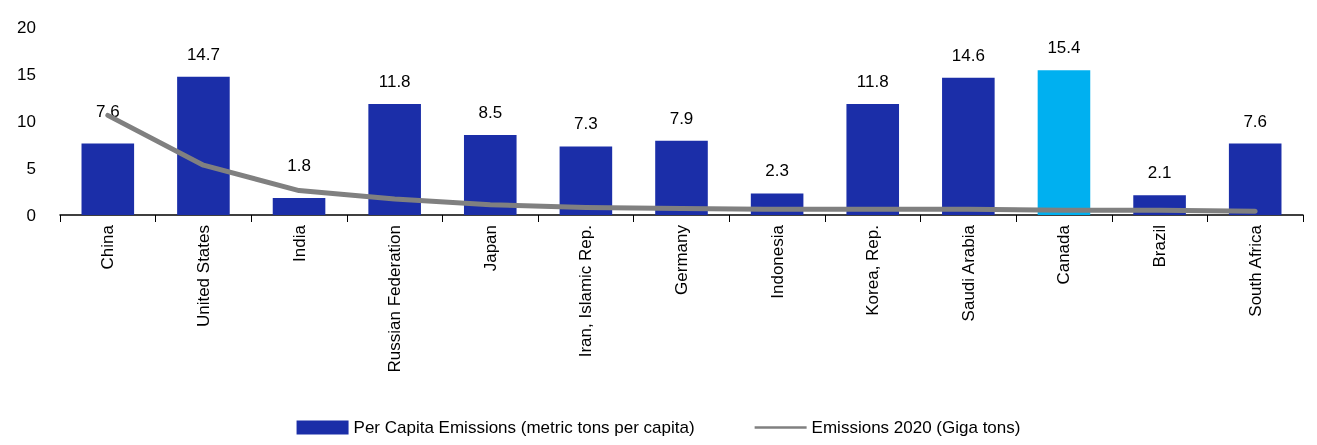  I want to click on x-tick-label: South Africa, so click(1255, 270).